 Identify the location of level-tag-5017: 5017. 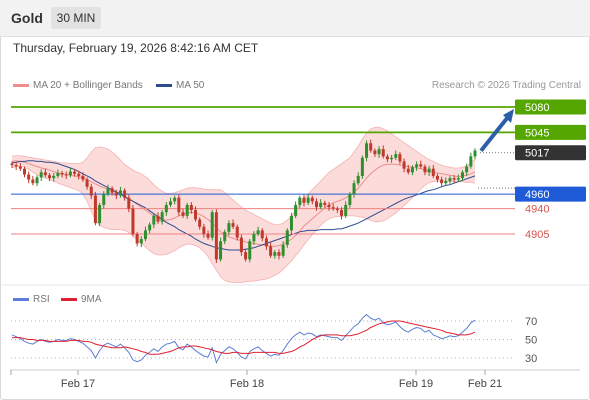
(550, 153).